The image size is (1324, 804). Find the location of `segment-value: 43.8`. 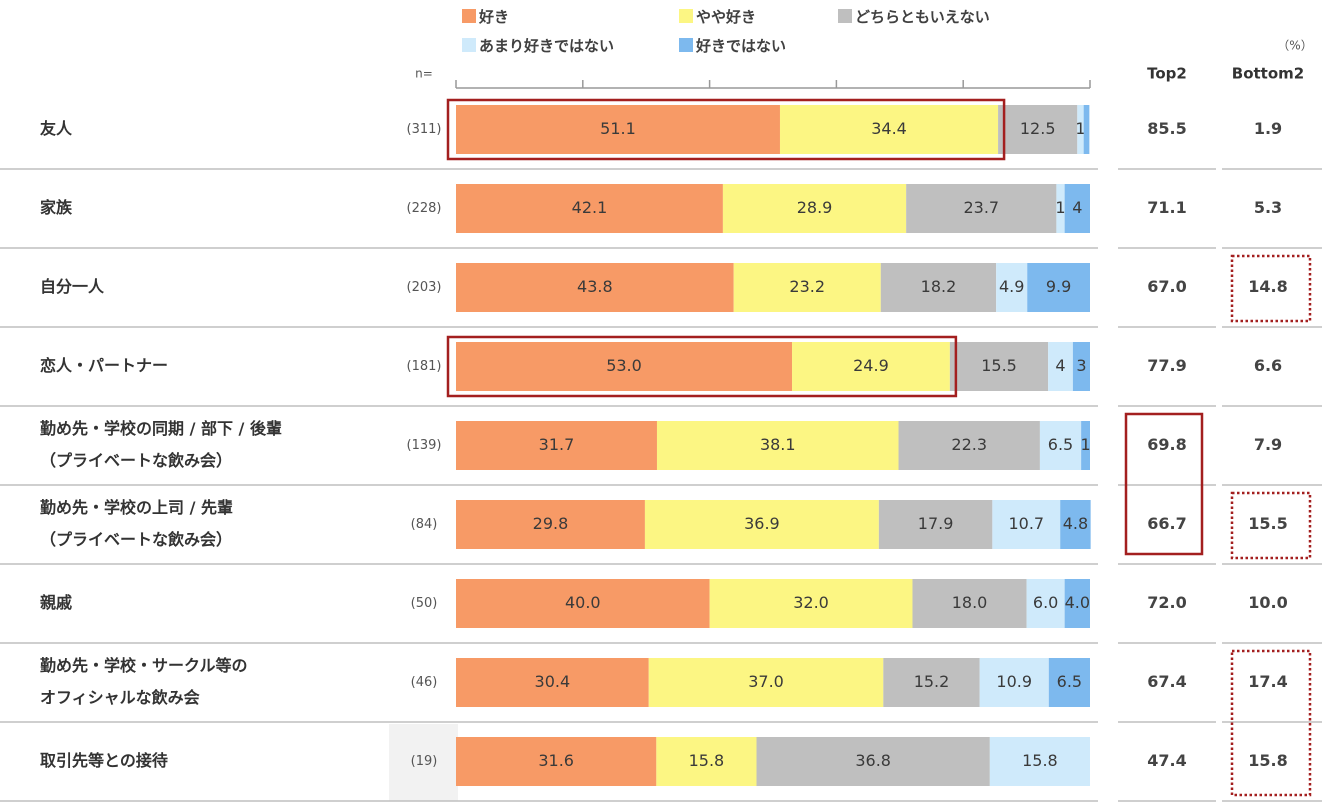

segment-value: 43.8 is located at coordinates (595, 286).